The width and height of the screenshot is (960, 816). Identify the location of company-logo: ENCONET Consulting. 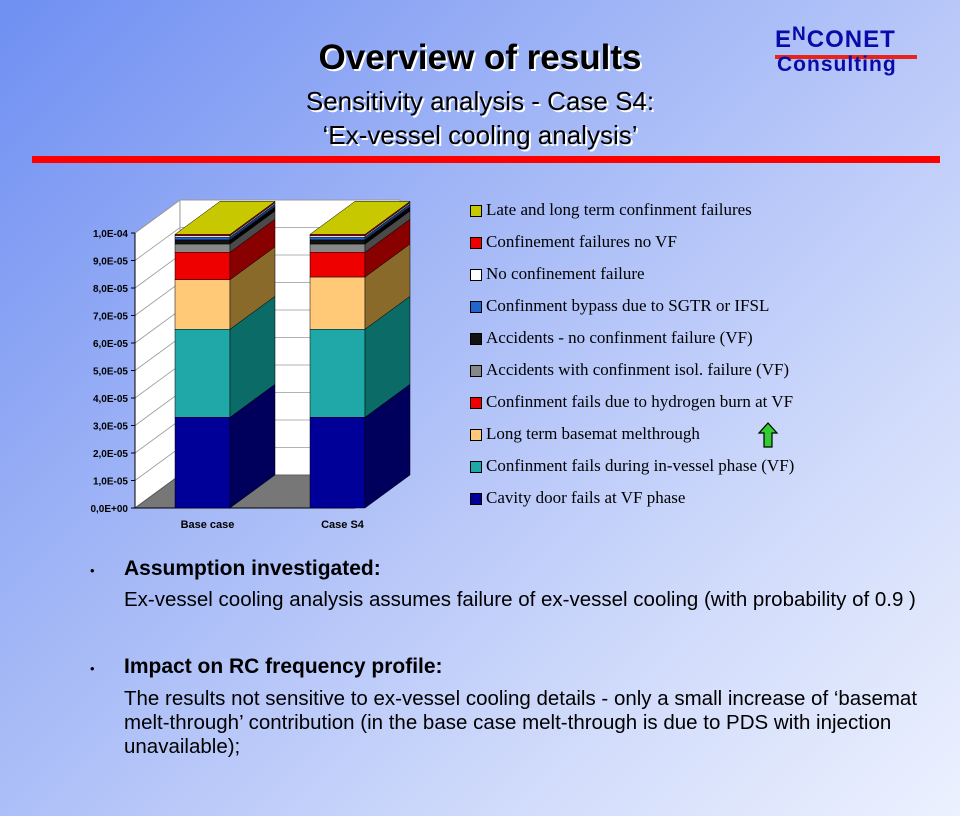
(850, 51).